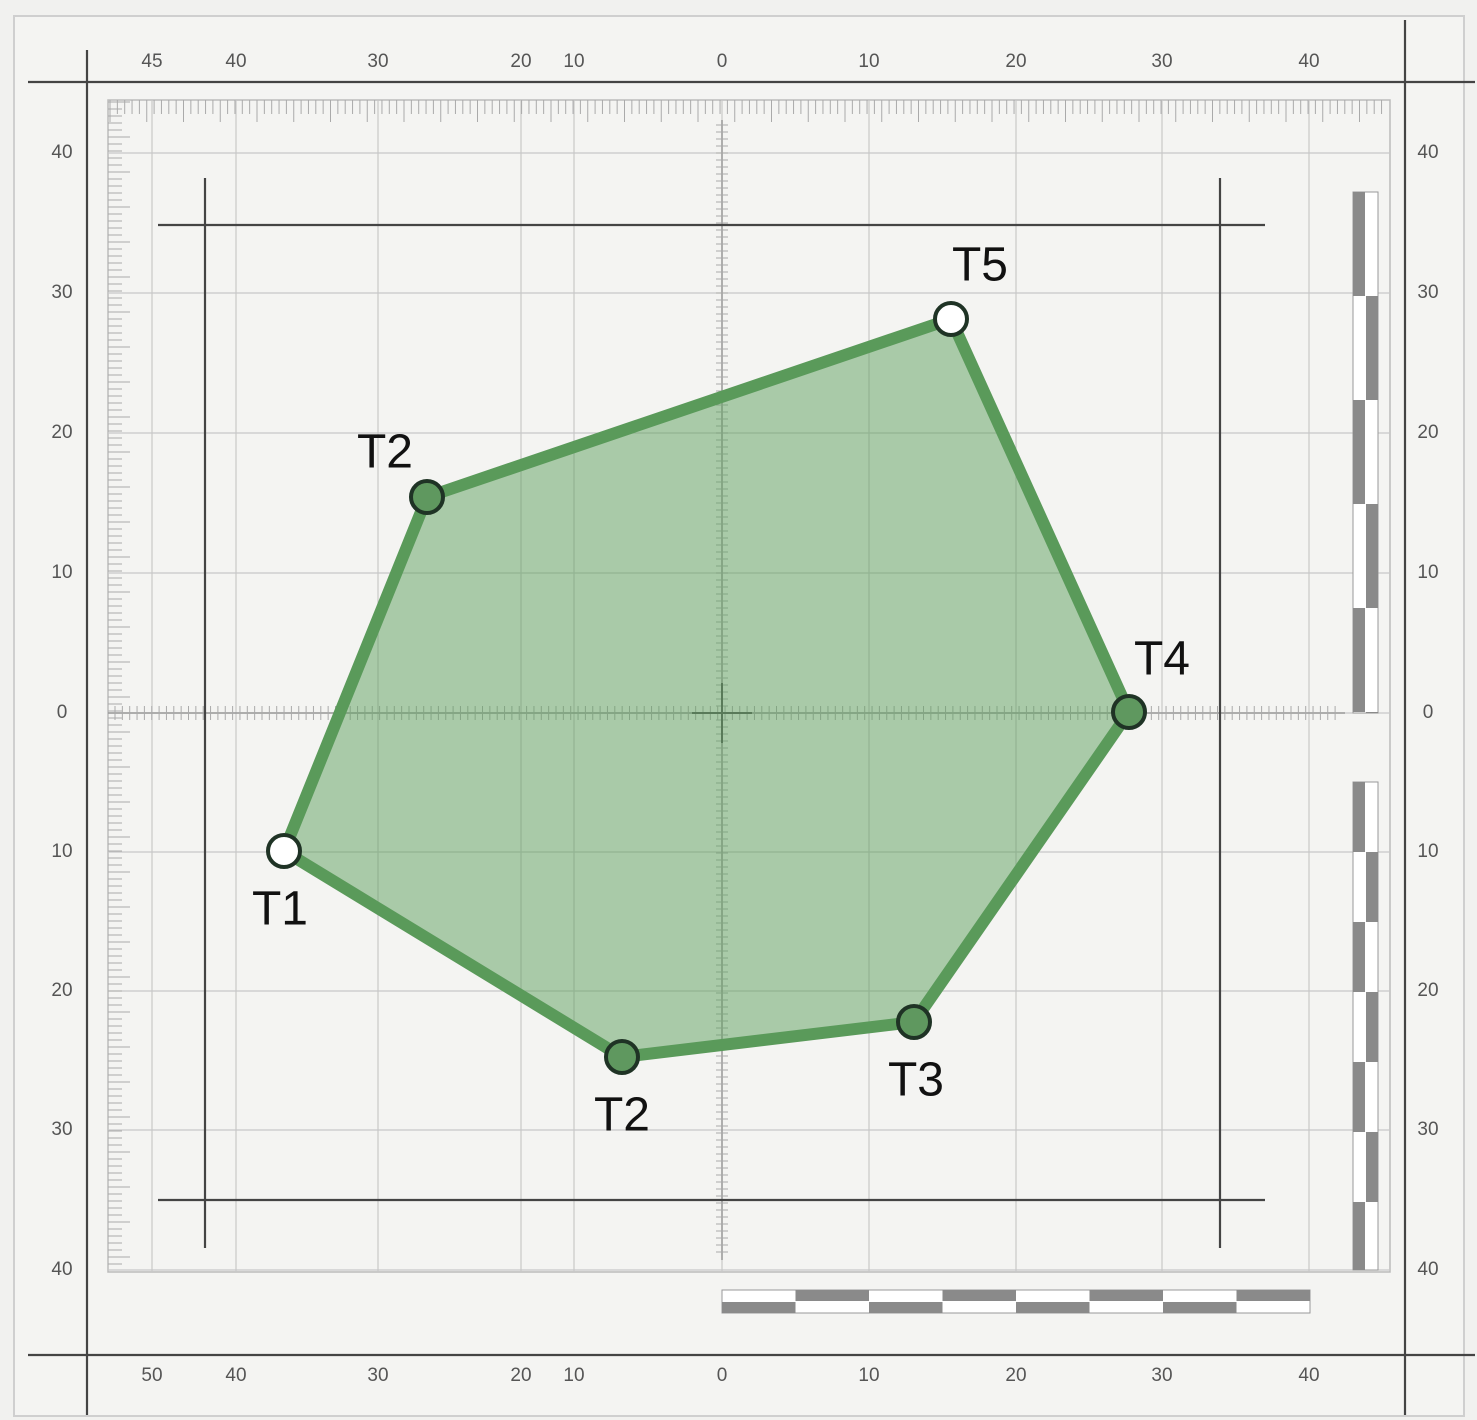 The image size is (1477, 1420). I want to click on top-tick-label: 0, so click(722, 61).